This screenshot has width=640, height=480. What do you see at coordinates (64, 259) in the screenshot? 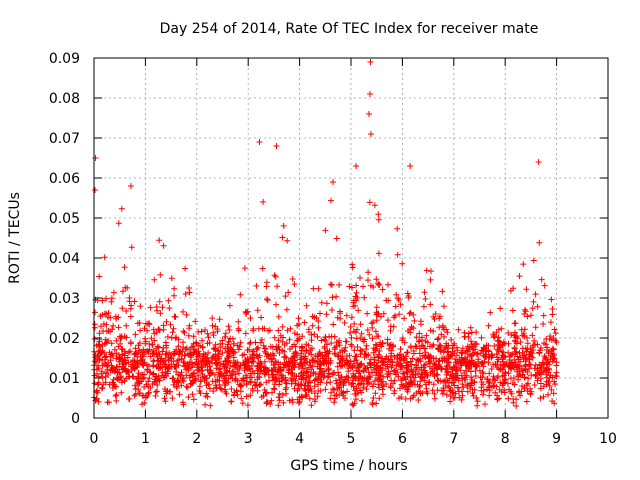
I see `y-tick-label: 0.04` at bounding box center [64, 259].